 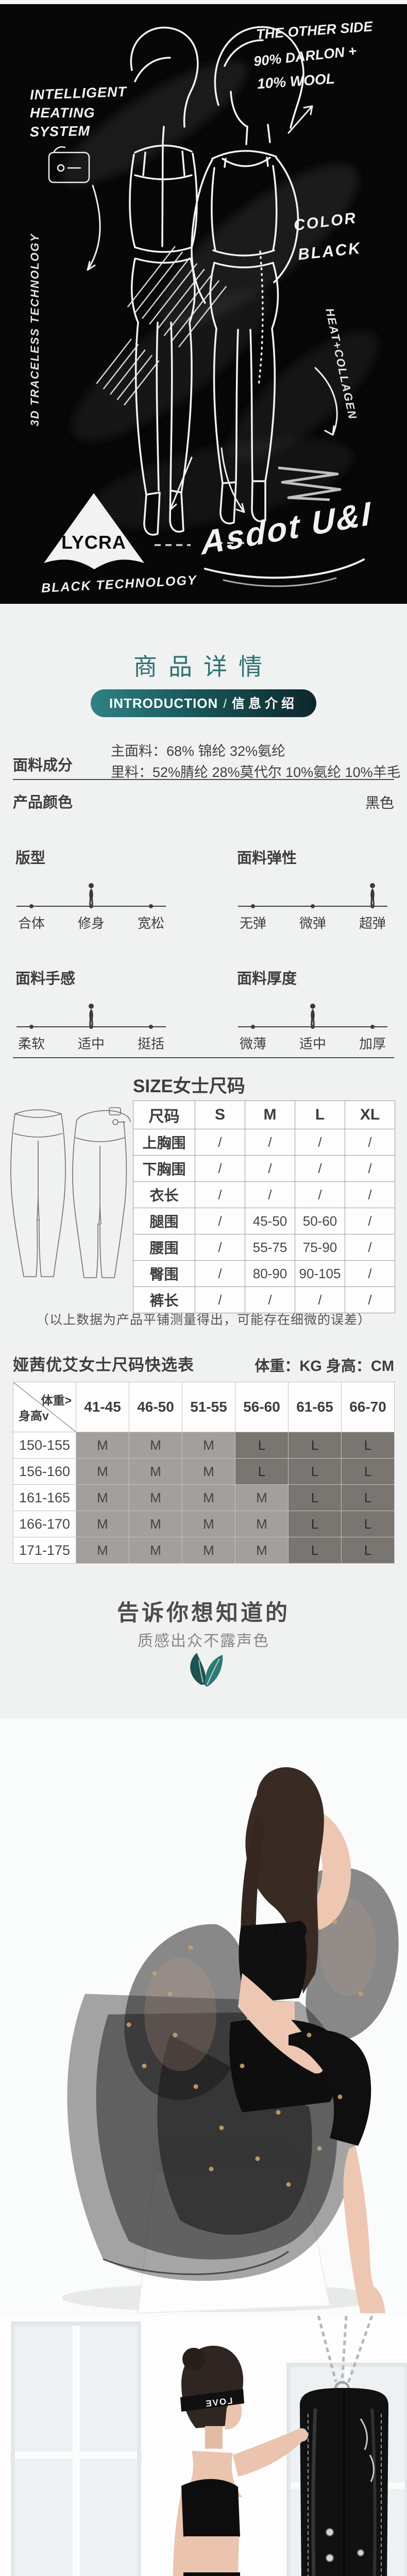 What do you see at coordinates (267, 858) in the screenshot?
I see `slider-title: 面料弹性` at bounding box center [267, 858].